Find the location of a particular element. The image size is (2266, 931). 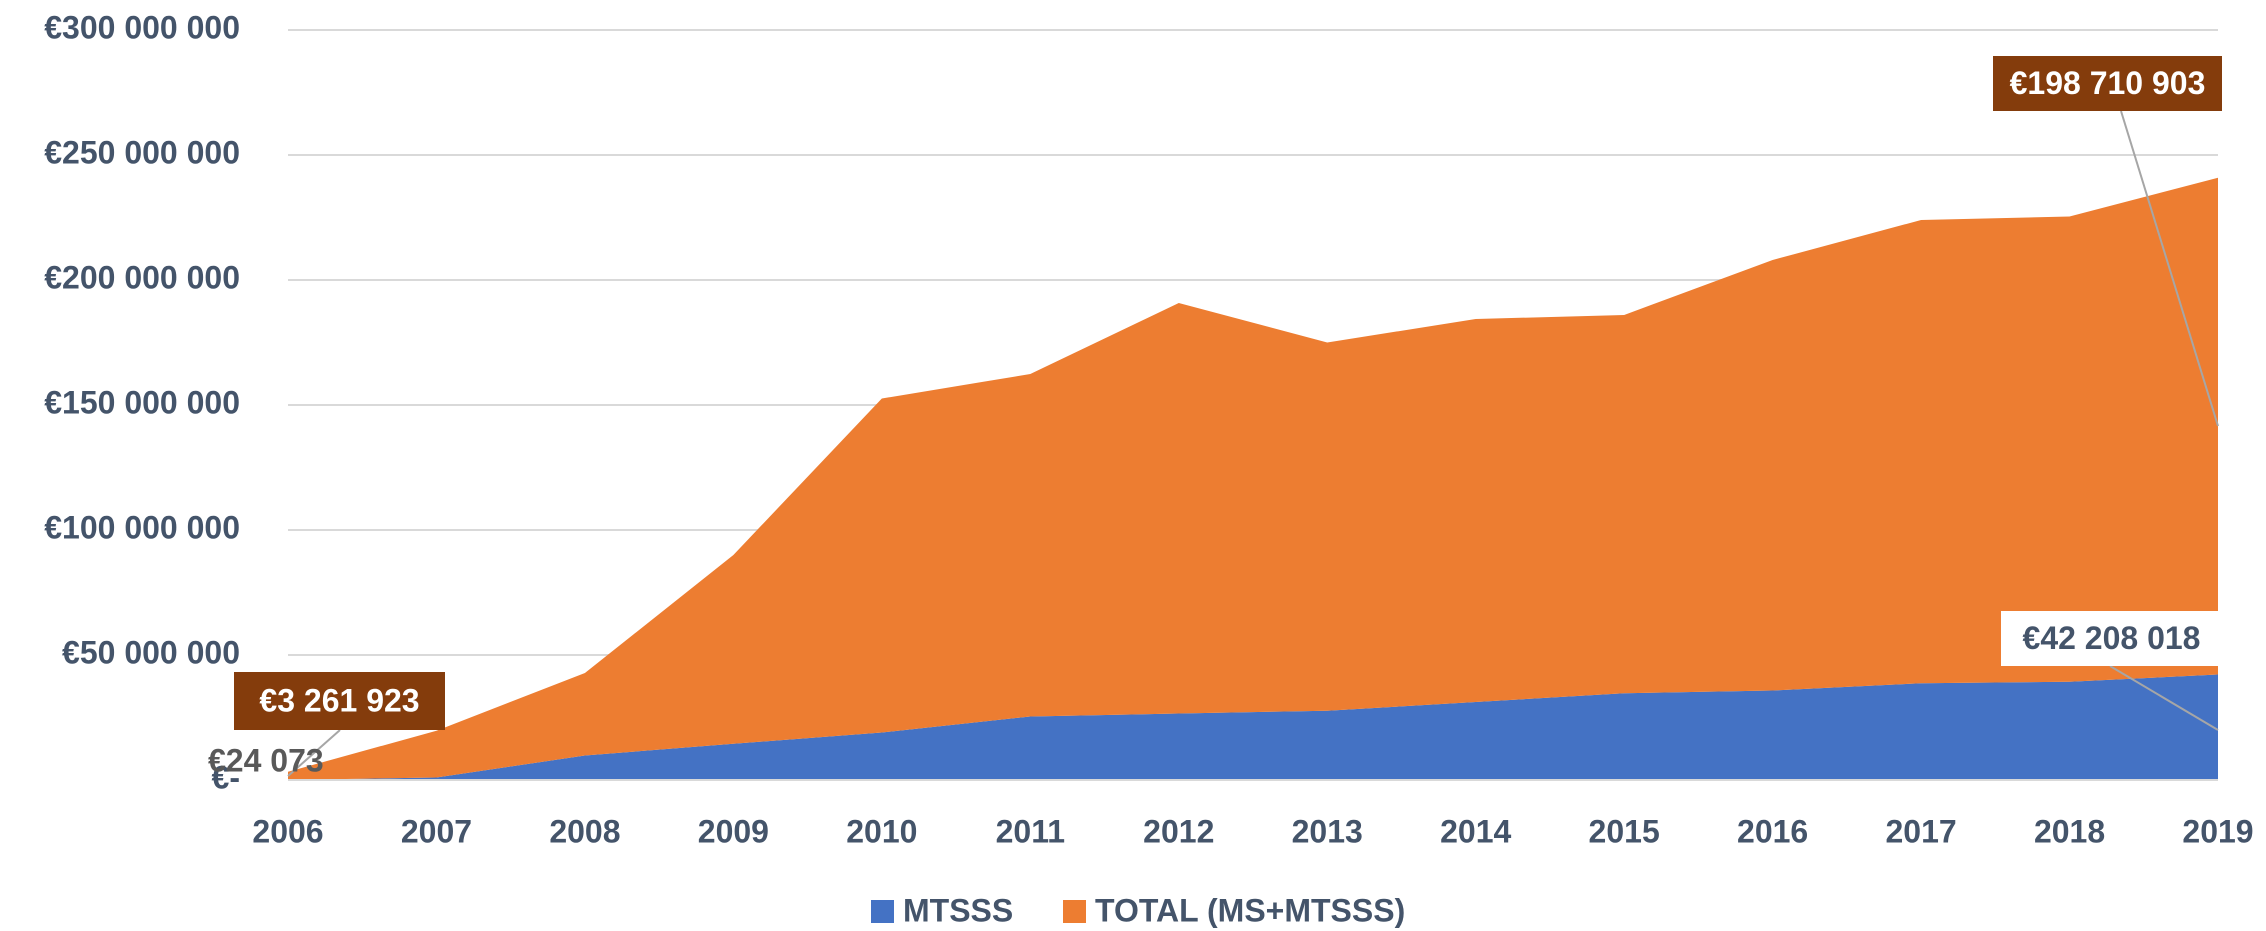

x-tick-label: 2013 is located at coordinates (1327, 831).